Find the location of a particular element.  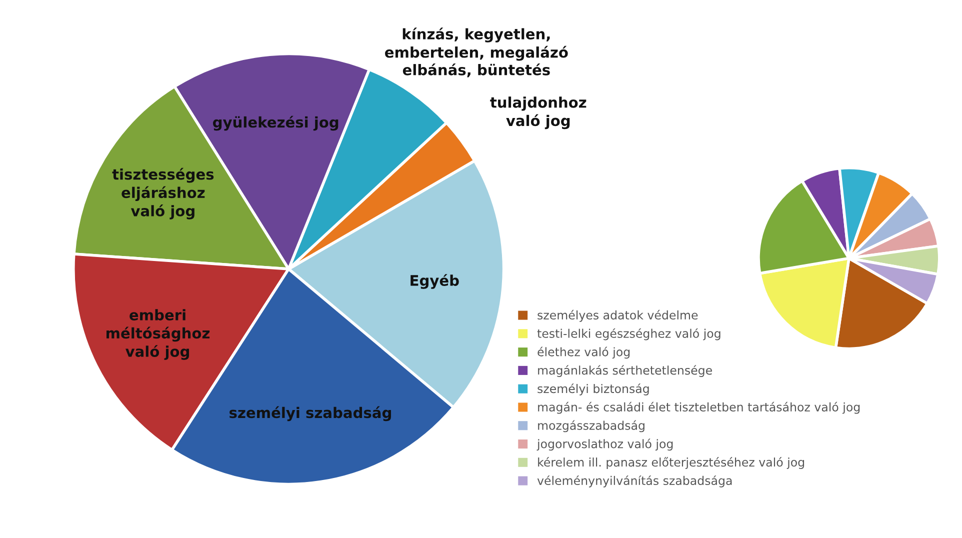

legend-label: személyi biztonság is located at coordinates (593, 390).